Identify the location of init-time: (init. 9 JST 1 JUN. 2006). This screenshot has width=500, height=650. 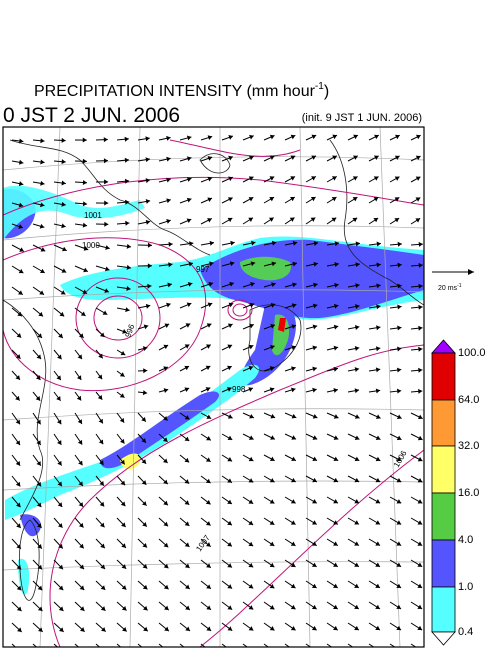
(362, 118).